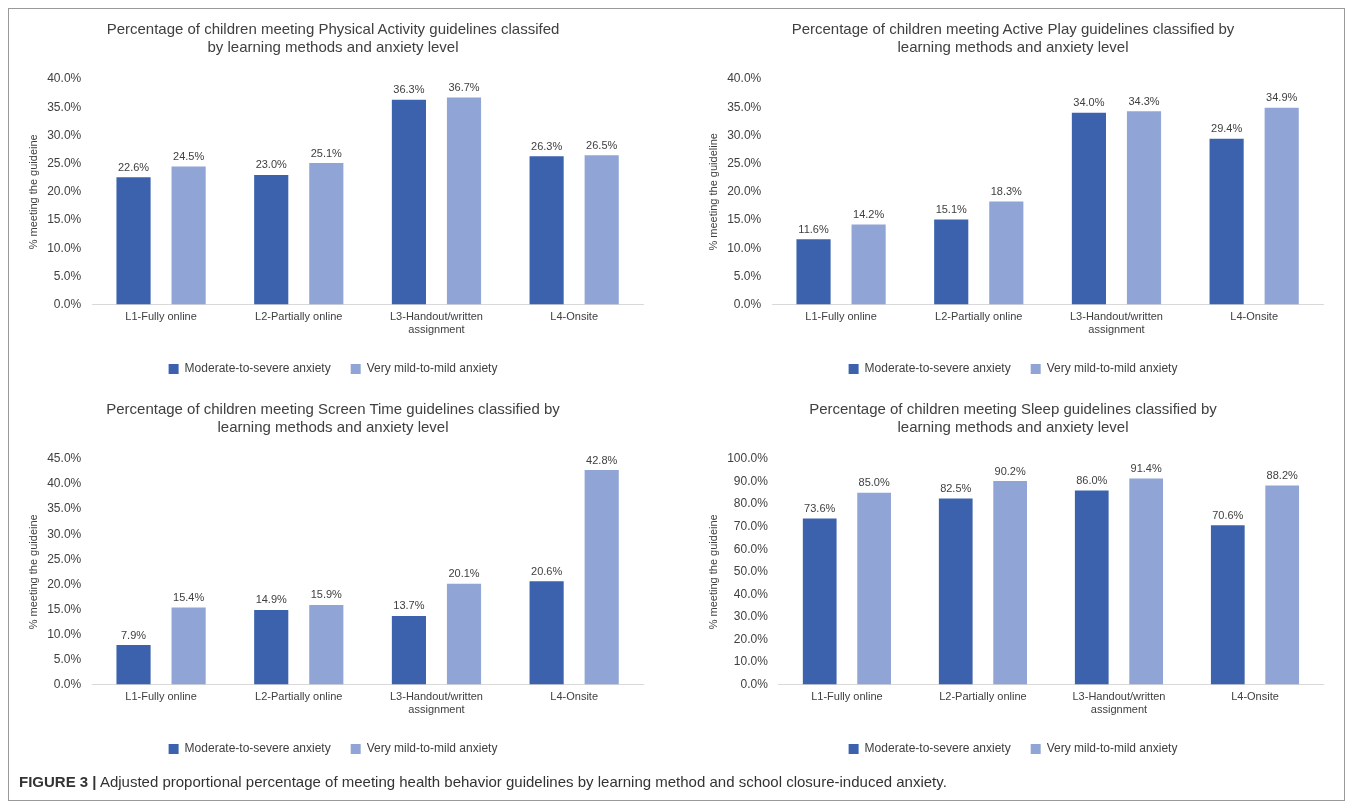 This screenshot has height=804, width=1357. Describe the element at coordinates (1144, 100) in the screenshot. I see `data-label: 34.3%` at that location.